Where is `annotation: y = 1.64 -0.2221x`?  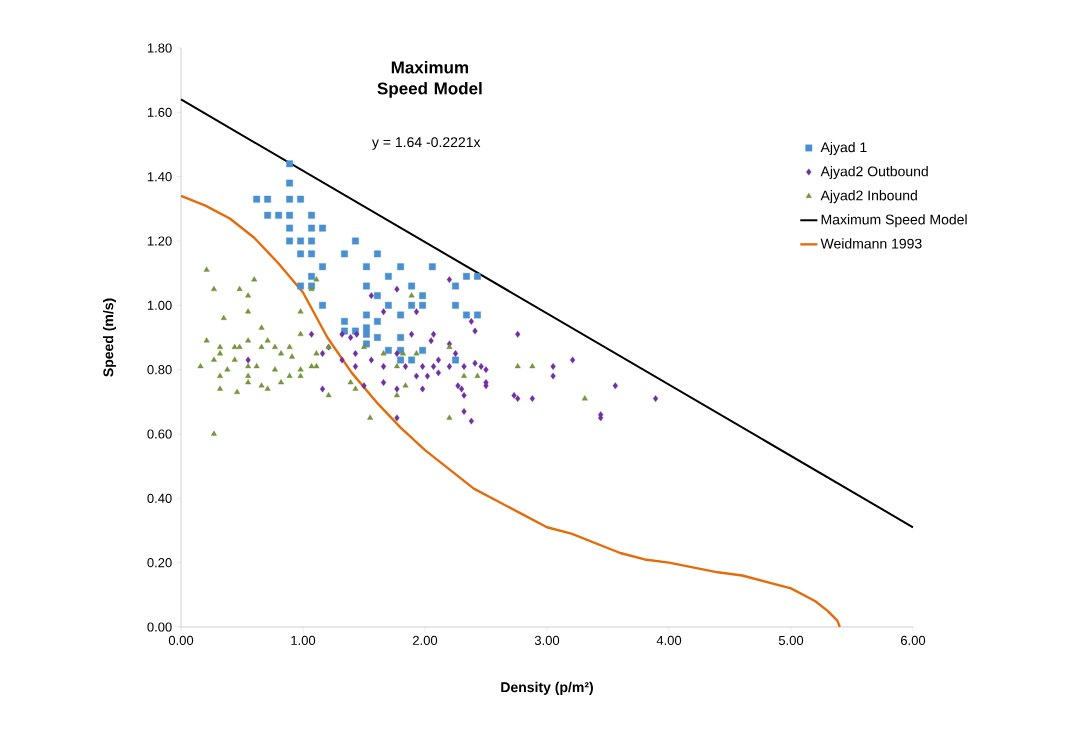 annotation: y = 1.64 -0.2221x is located at coordinates (426, 143).